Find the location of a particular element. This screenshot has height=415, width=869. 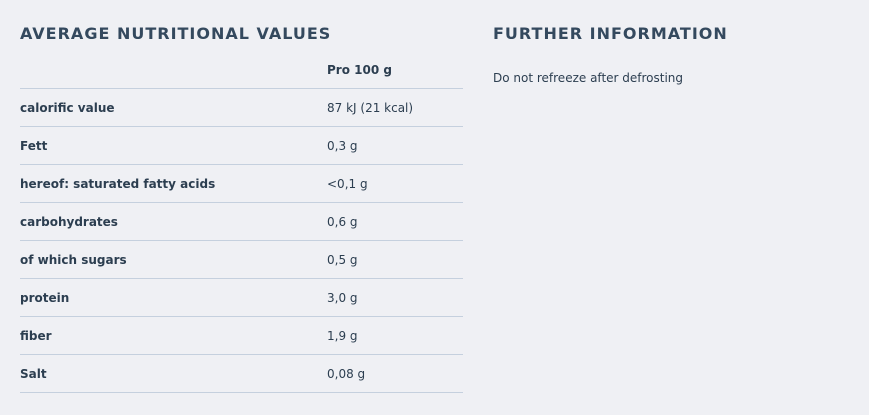

value-cell: 0,5 g is located at coordinates (395, 259).